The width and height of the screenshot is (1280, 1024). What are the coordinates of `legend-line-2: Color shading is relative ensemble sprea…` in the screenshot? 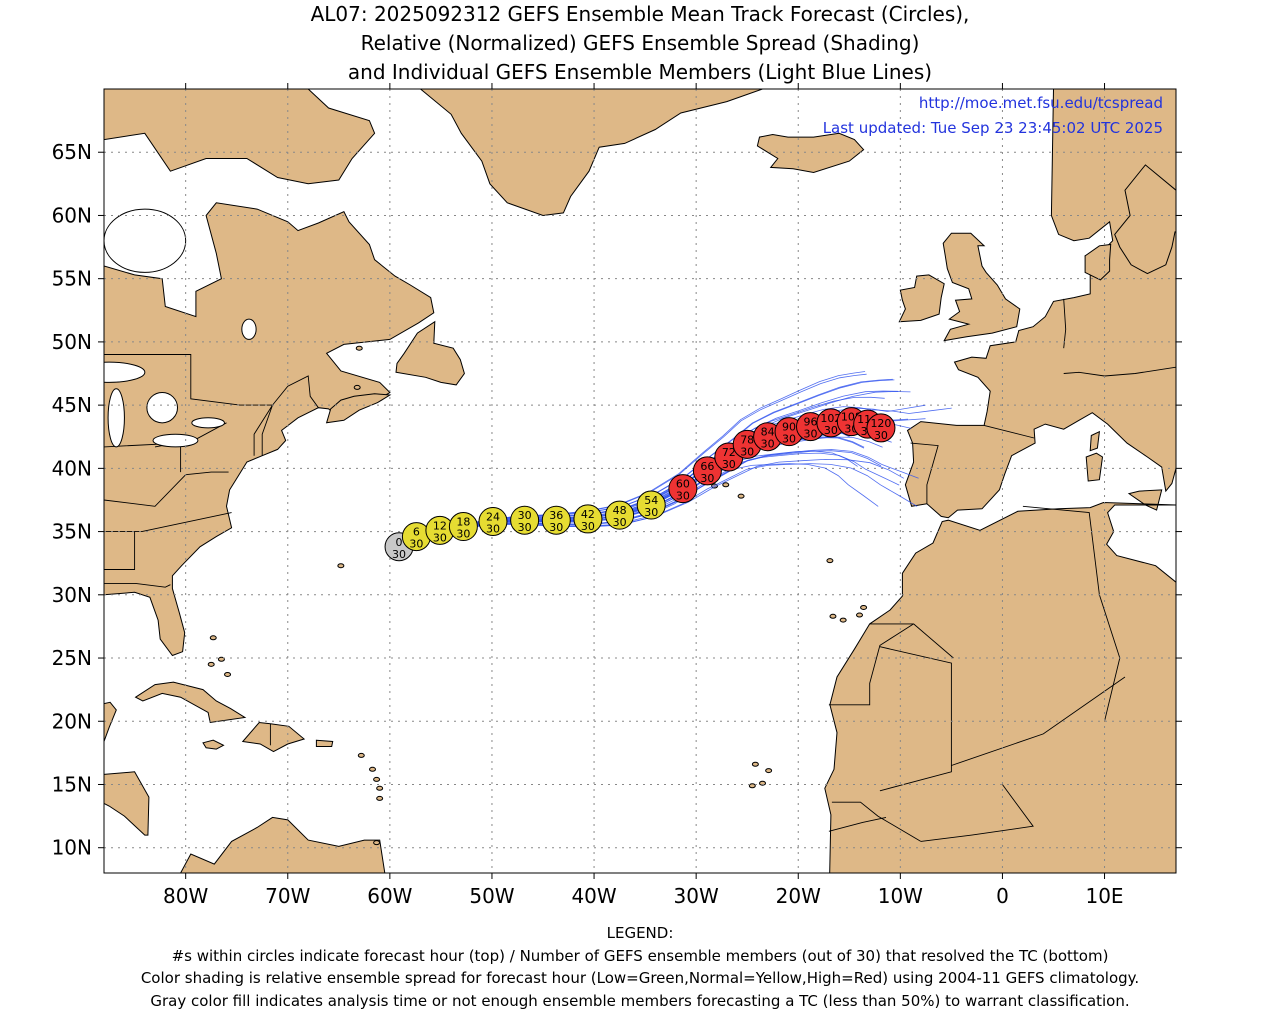 It's located at (640, 978).